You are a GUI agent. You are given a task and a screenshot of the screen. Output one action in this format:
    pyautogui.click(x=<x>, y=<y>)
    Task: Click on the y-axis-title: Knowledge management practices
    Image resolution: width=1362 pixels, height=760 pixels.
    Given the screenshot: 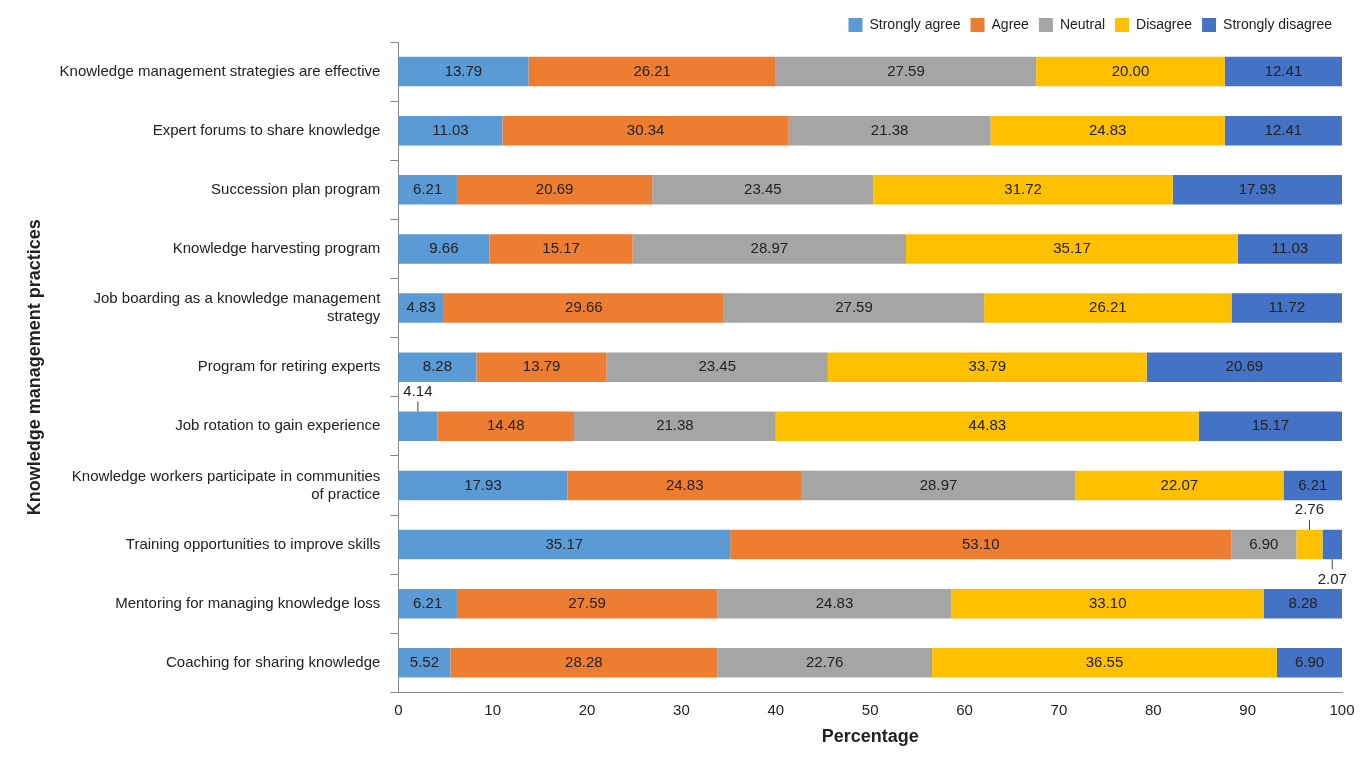 What is the action you would take?
    pyautogui.click(x=33, y=367)
    